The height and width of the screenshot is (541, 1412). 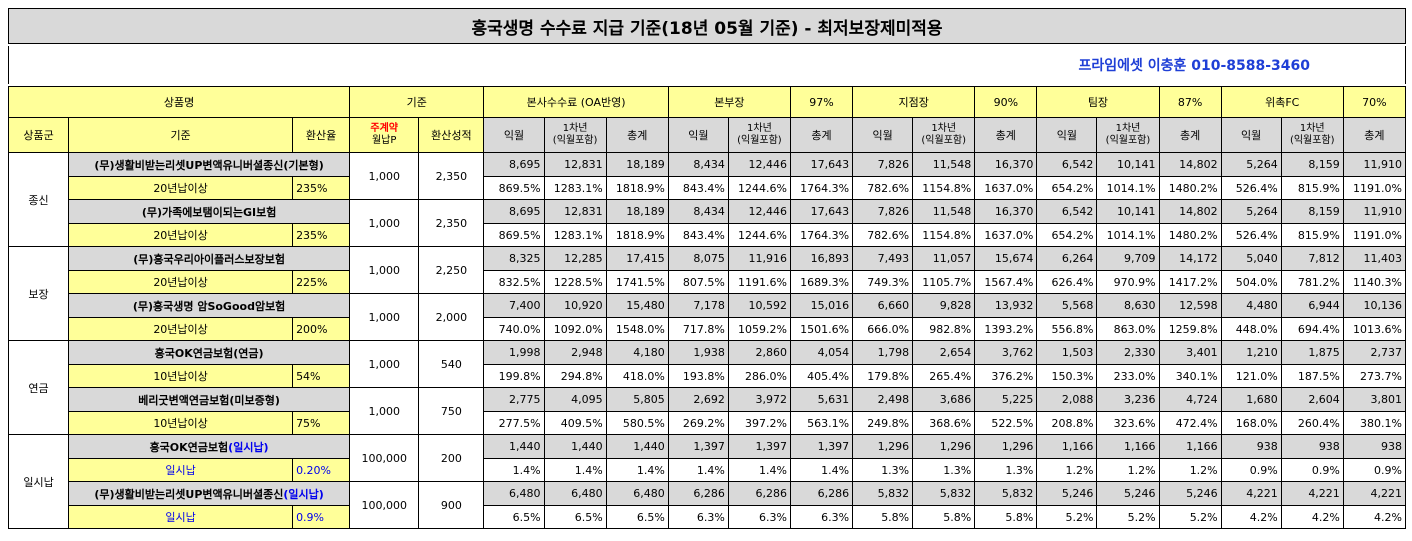 What do you see at coordinates (1128, 258) in the screenshot?
I see `commission-amount: 9,709` at bounding box center [1128, 258].